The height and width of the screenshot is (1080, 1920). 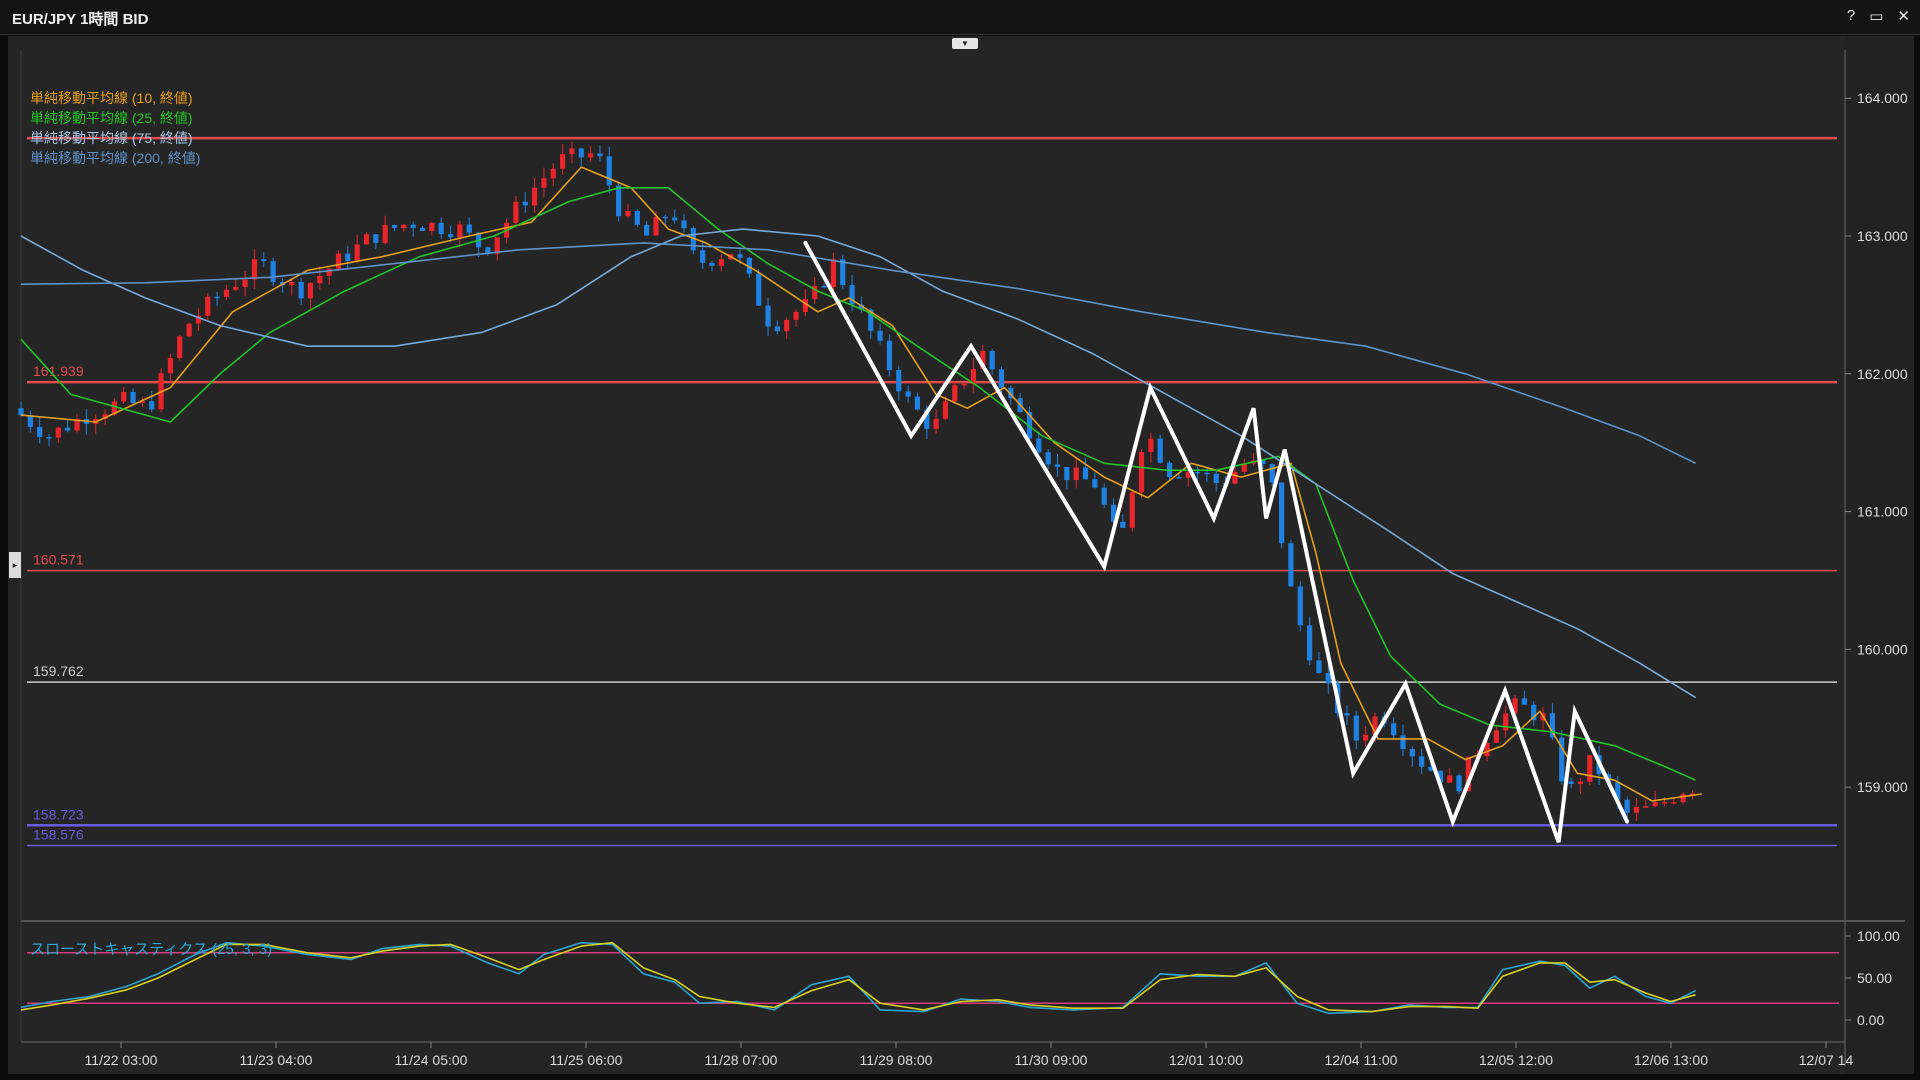 I want to click on close-icon: ✕, so click(x=1903, y=16).